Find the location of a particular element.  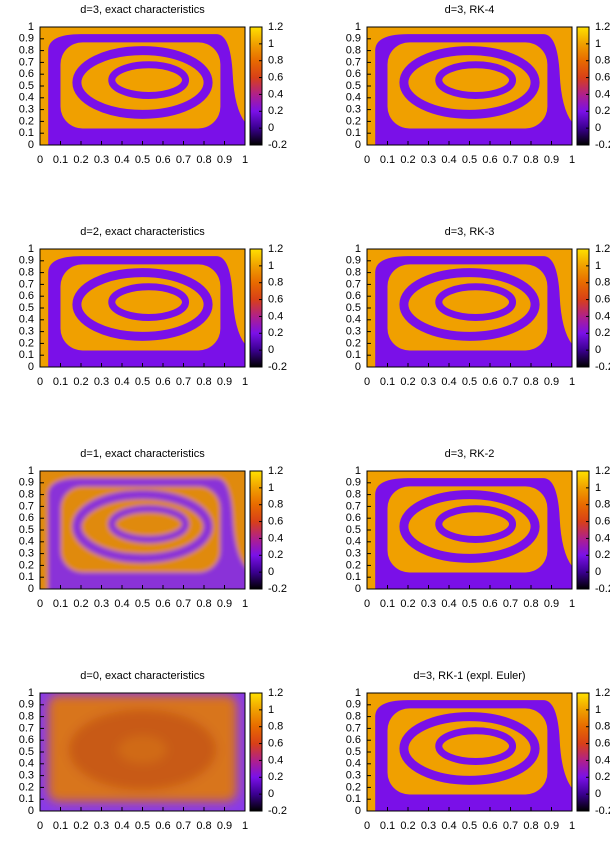

colorbar-label: 0.8 is located at coordinates (602, 505).